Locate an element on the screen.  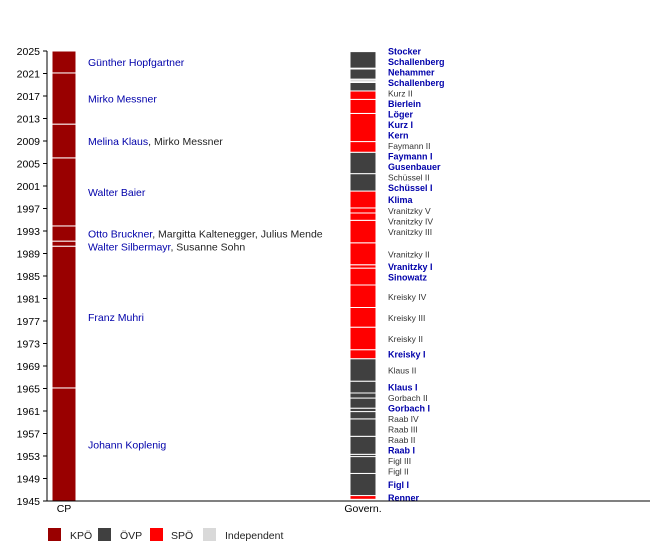
government-label: Schüssel I is located at coordinates (410, 188).